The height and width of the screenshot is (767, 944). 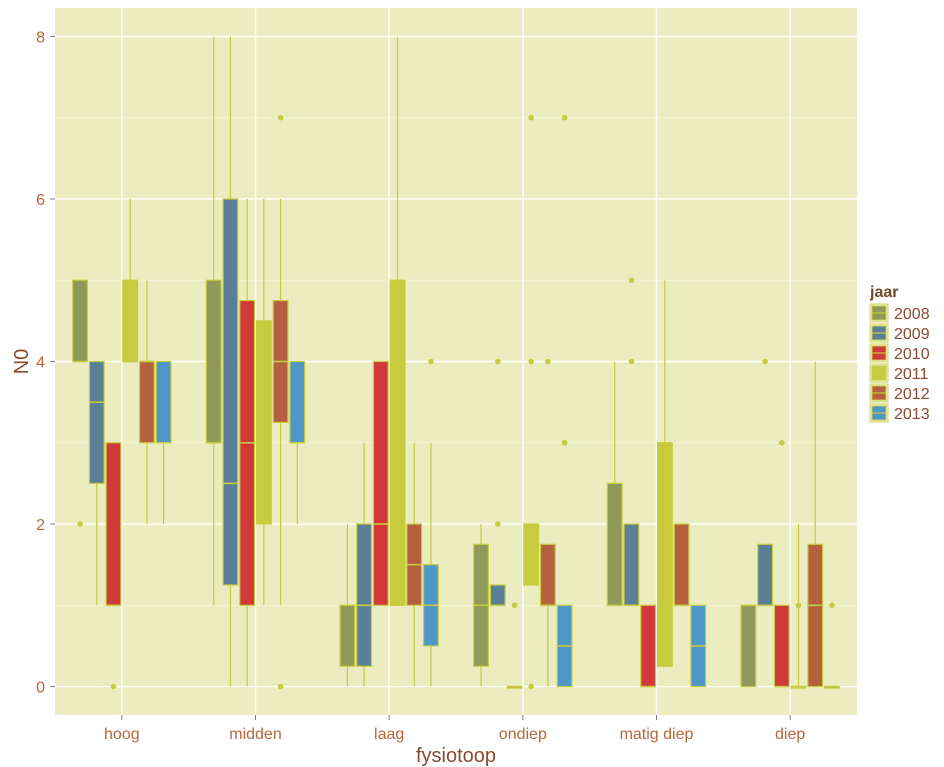 I want to click on box-2008-diep, so click(x=748, y=646).